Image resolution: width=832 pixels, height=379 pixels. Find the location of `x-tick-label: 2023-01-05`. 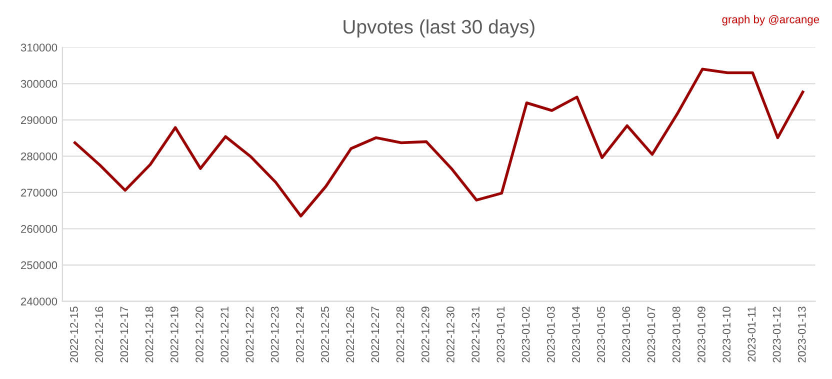

x-tick-label: 2023-01-05 is located at coordinates (601, 334).